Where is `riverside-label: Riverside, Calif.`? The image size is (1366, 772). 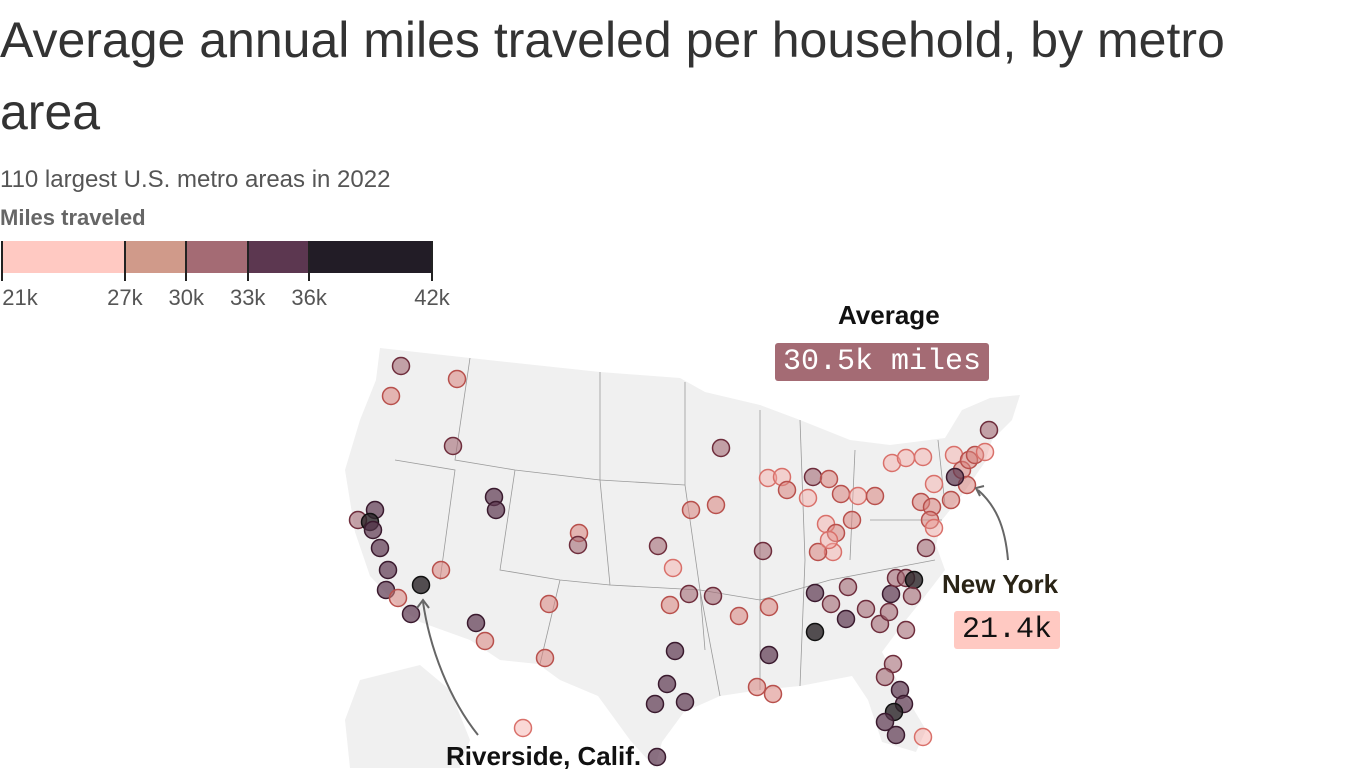
riverside-label: Riverside, Calif. is located at coordinates (544, 756).